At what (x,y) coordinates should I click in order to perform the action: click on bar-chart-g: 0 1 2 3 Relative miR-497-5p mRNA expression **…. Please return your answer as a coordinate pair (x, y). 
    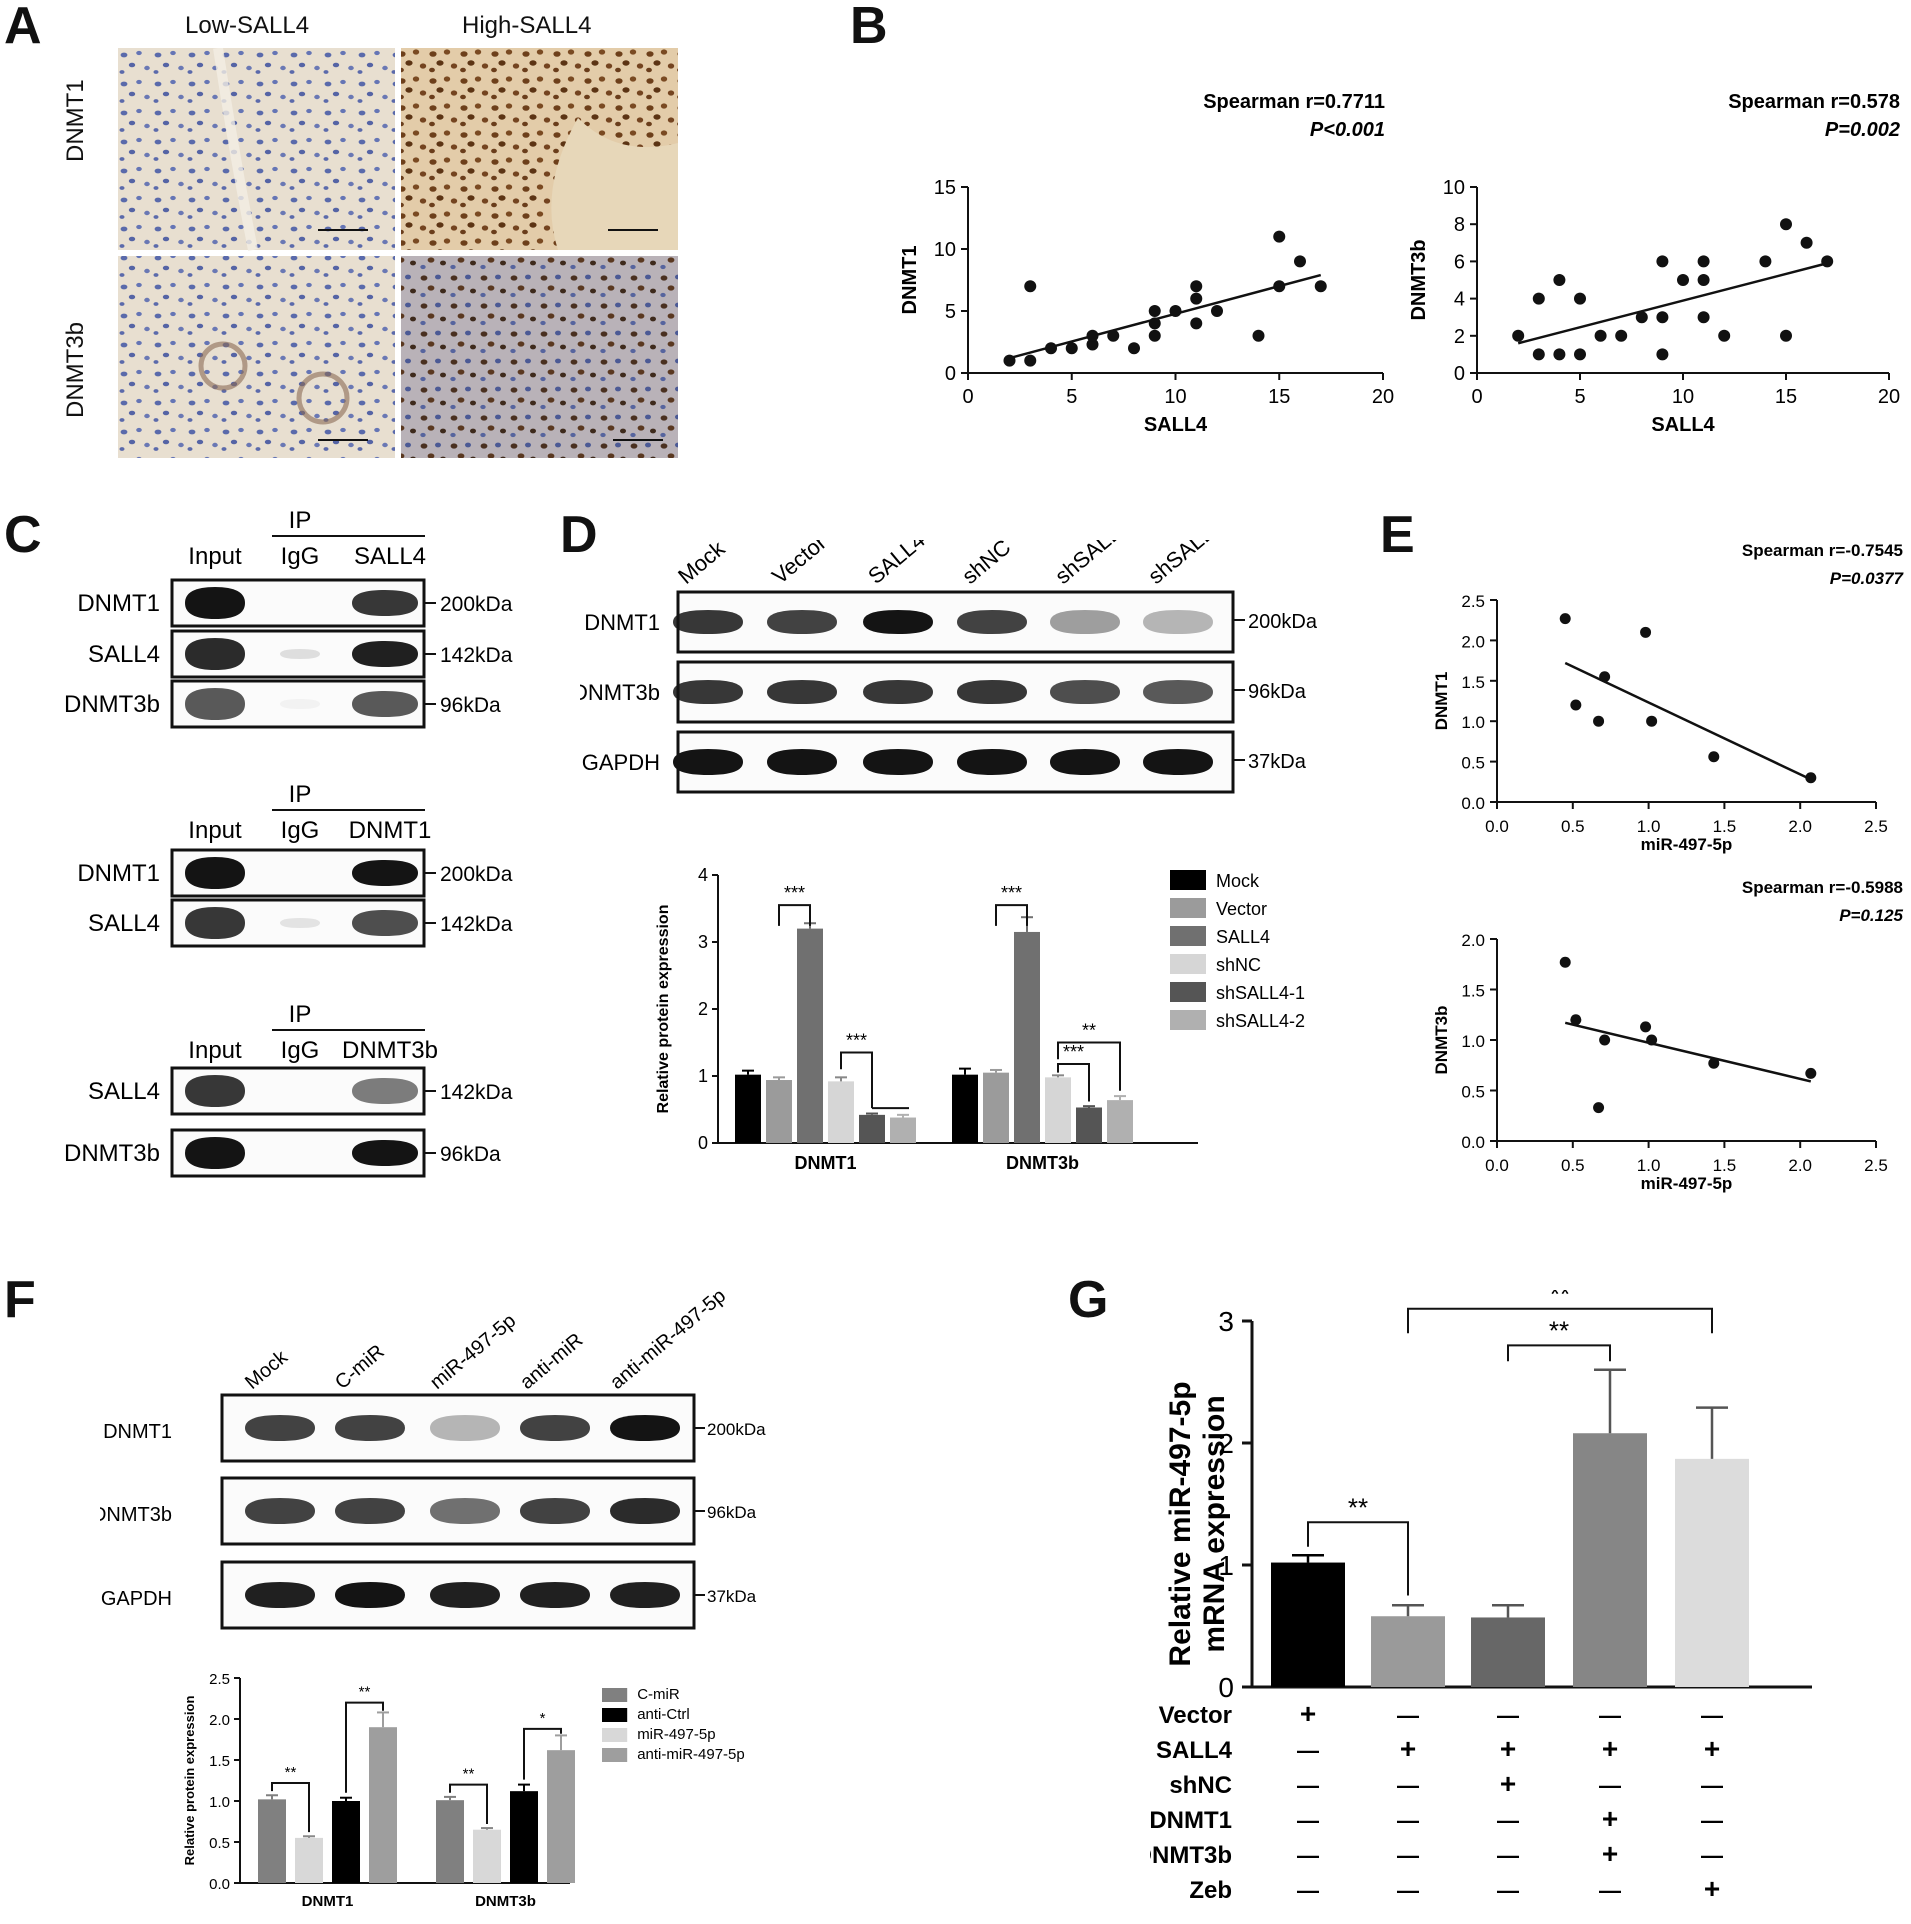
    Looking at the image, I should click on (1481, 1597).